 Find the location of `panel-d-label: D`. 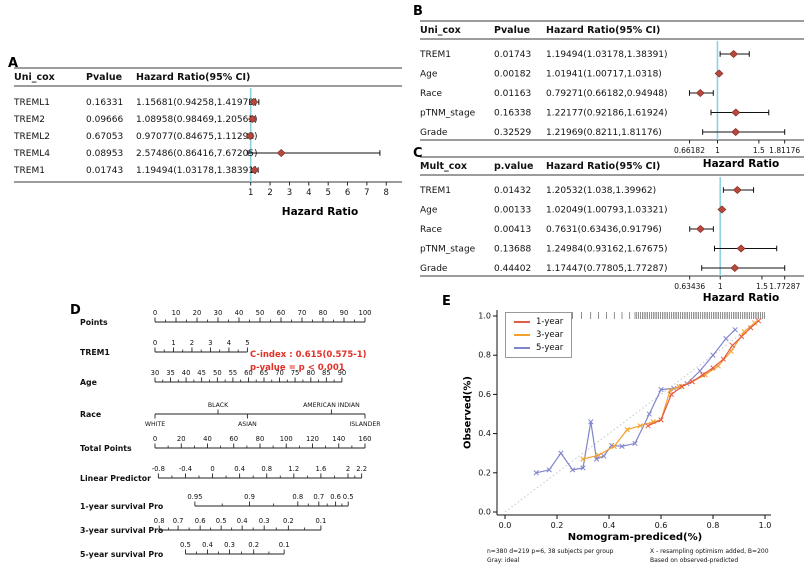

panel-d-label: D is located at coordinates (75, 310).